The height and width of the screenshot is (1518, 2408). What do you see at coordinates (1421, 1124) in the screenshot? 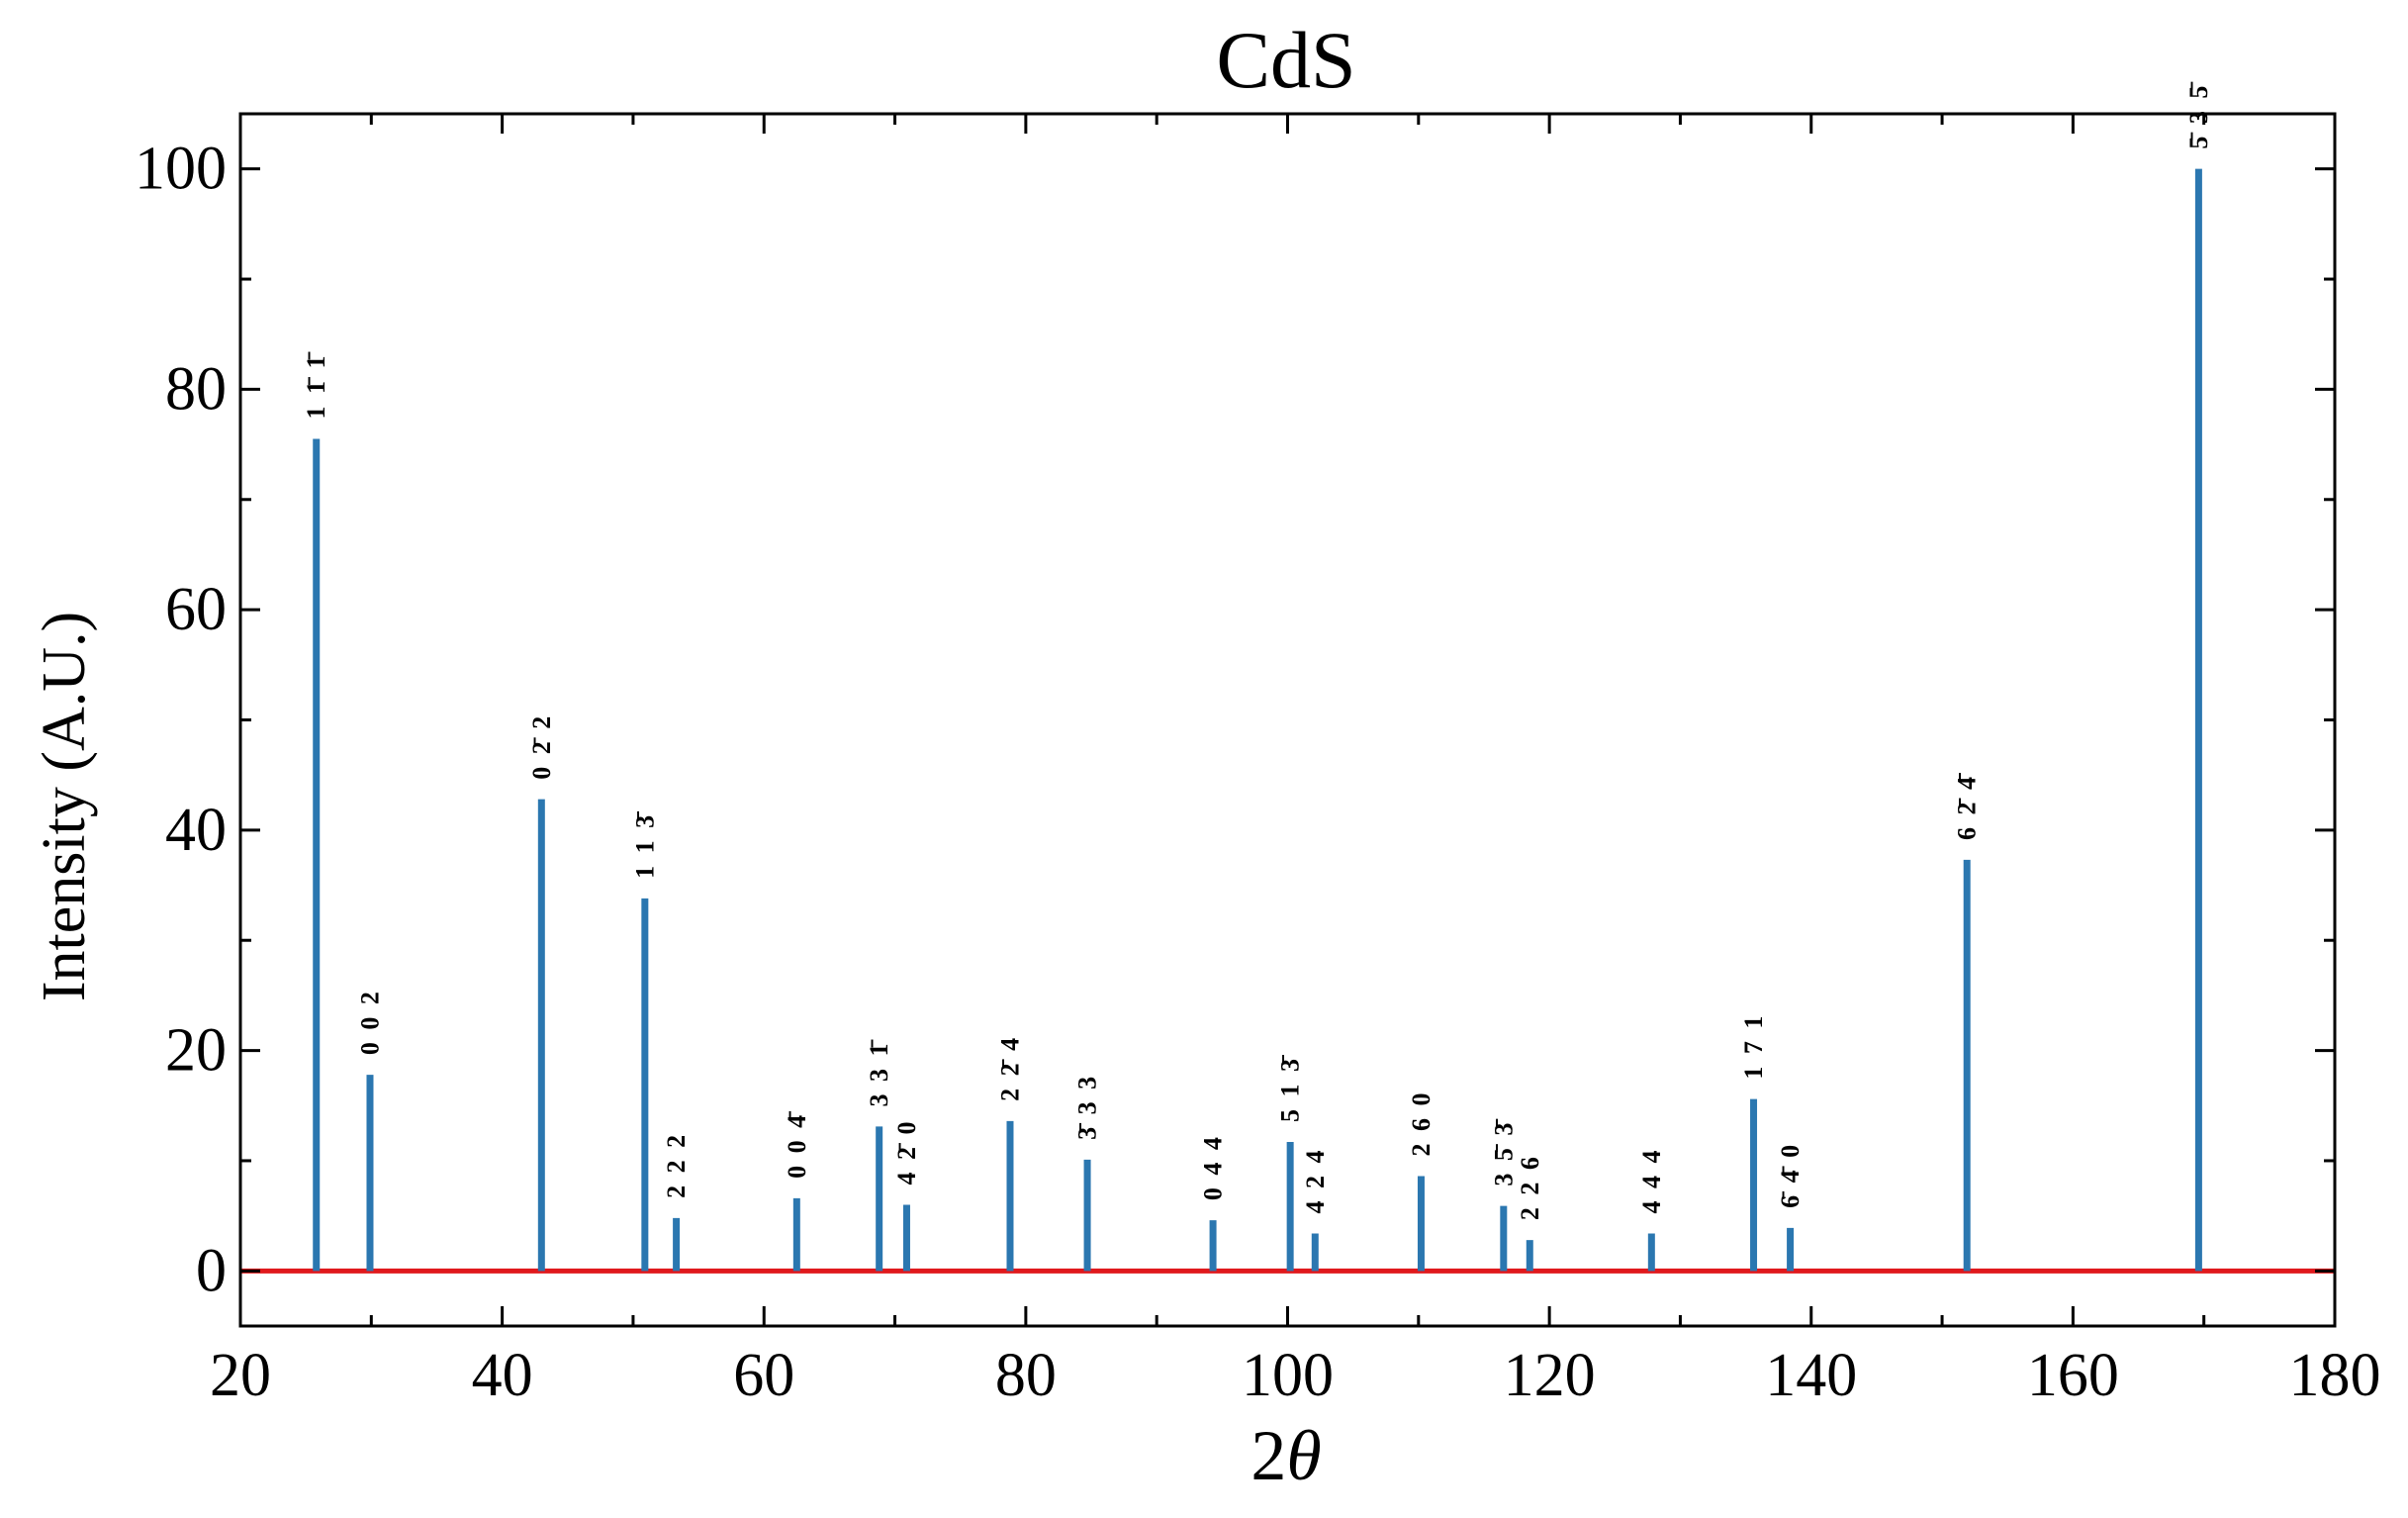
I see `peak-label: 2 6 0` at bounding box center [1421, 1124].